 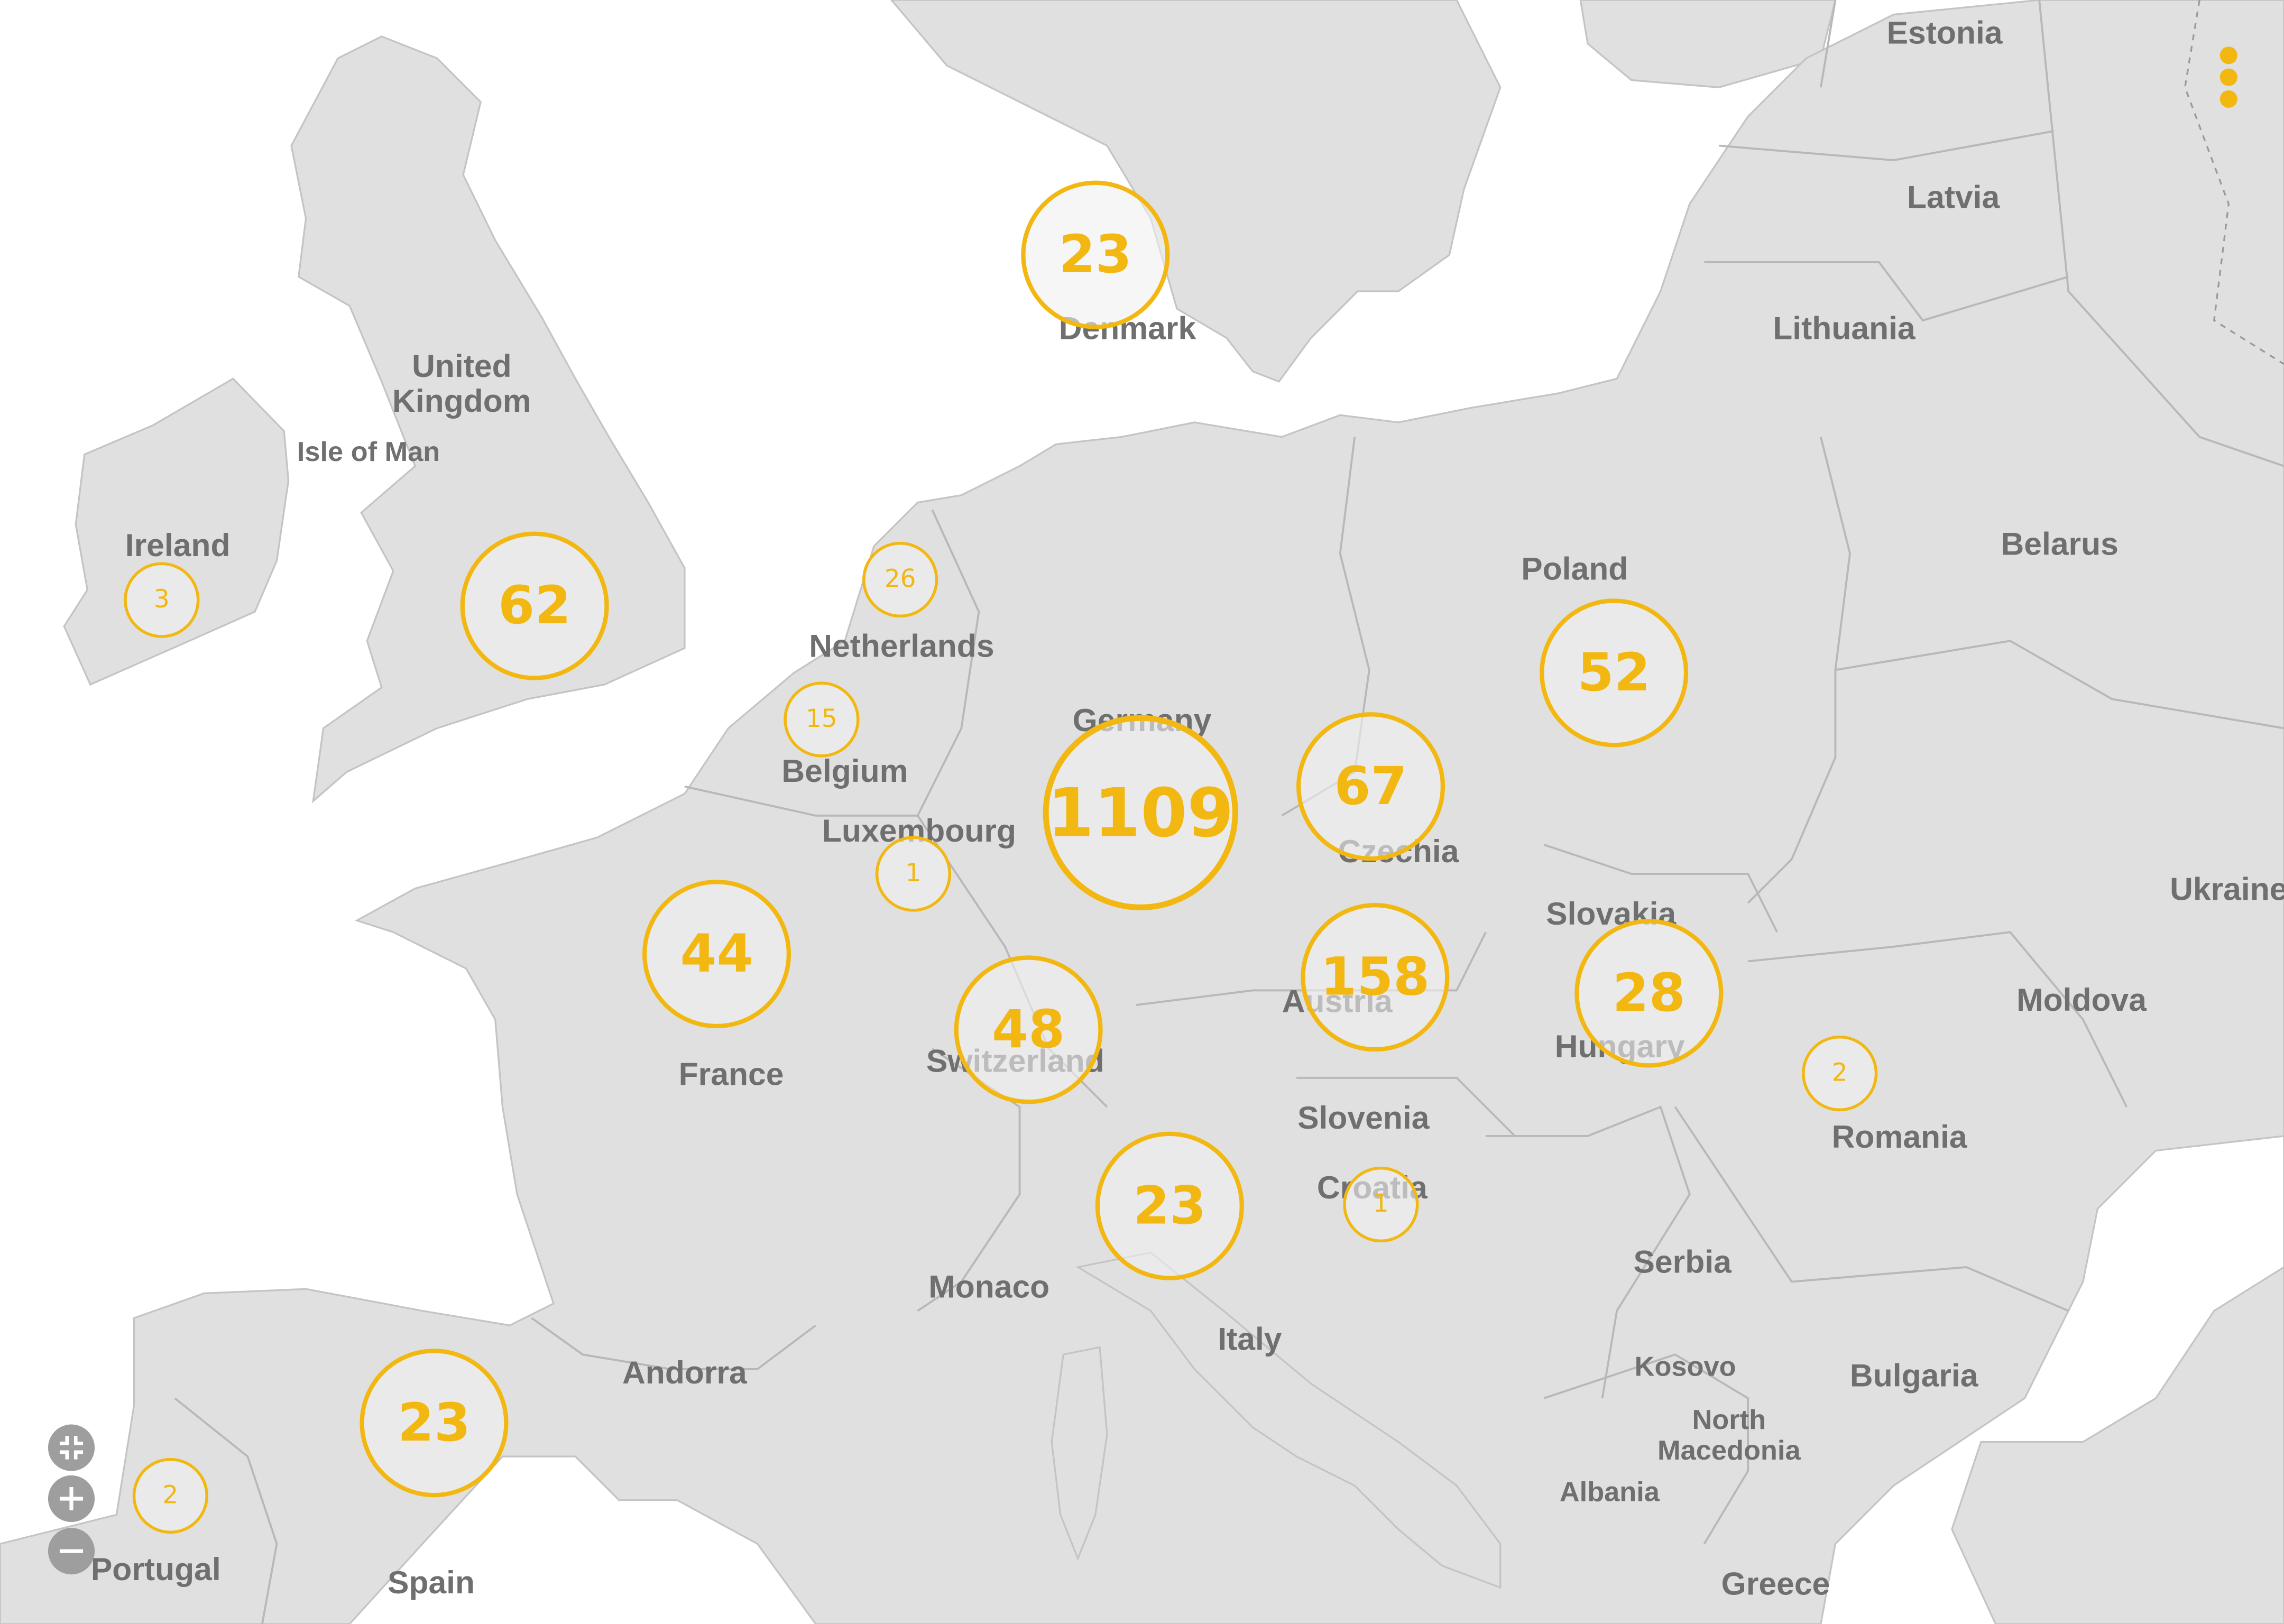 I want to click on label-latvia: Latvia, so click(x=1953, y=198).